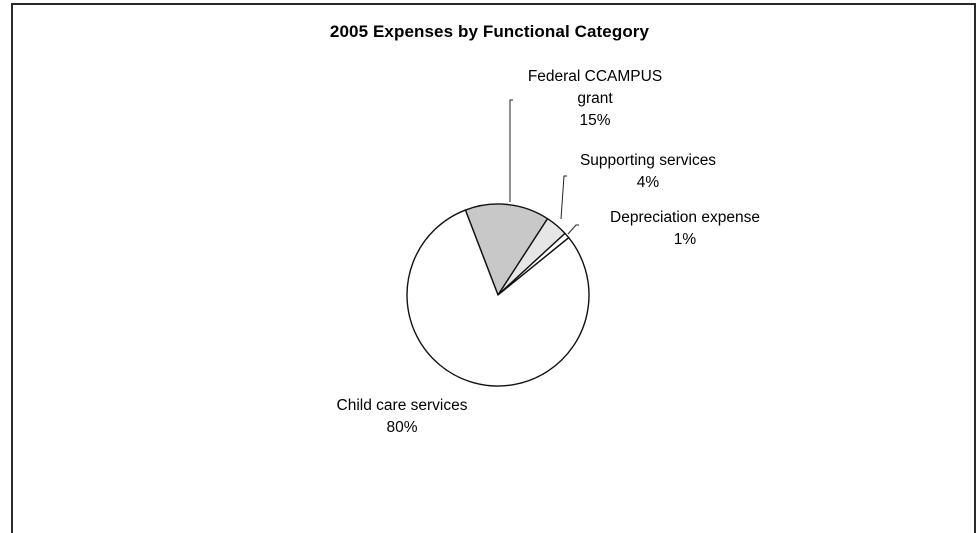 This screenshot has height=533, width=979. I want to click on leader-line-supporting, so click(563, 197).